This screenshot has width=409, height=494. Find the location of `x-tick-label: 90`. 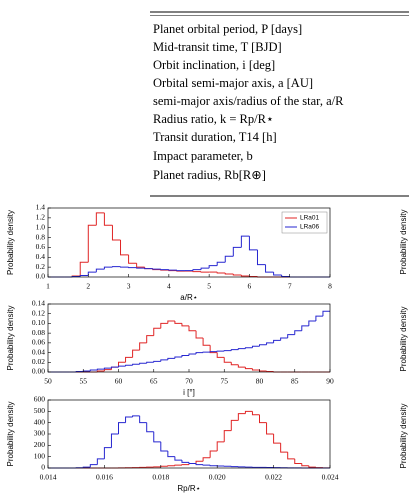

x-tick-label: 90 is located at coordinates (330, 381).